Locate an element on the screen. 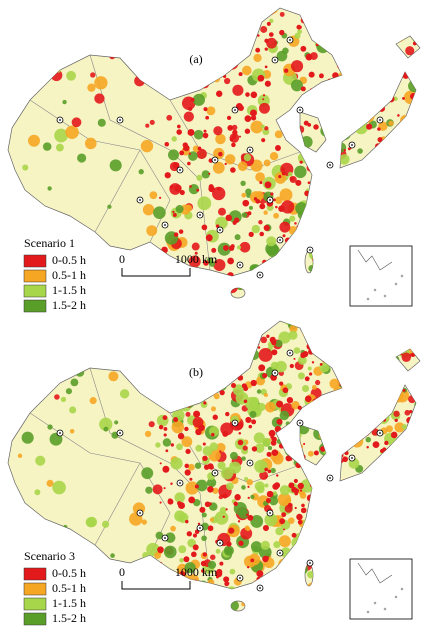 This screenshot has width=434, height=627. scale-end: 1000 km is located at coordinates (196, 572).